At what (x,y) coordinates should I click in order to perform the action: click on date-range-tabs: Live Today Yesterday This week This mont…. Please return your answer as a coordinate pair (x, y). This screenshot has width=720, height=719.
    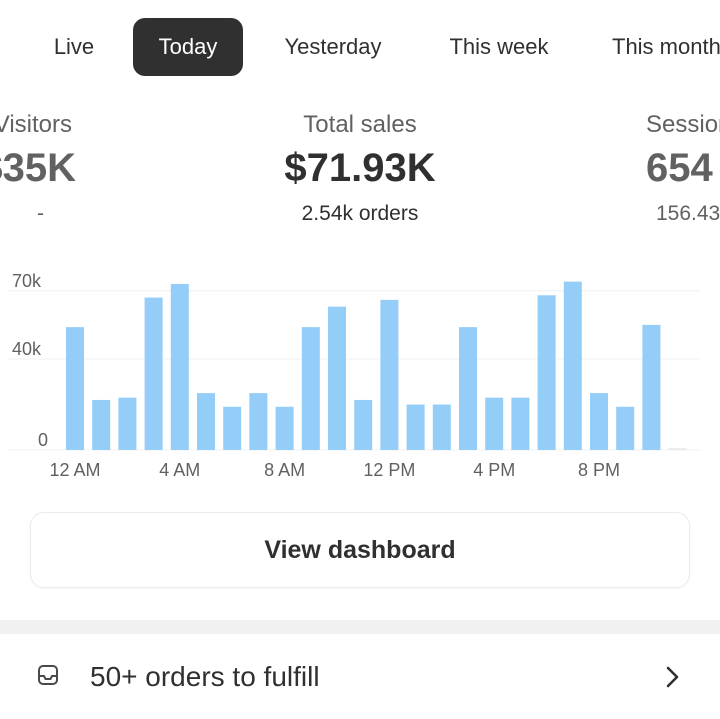
    Looking at the image, I should click on (360, 47).